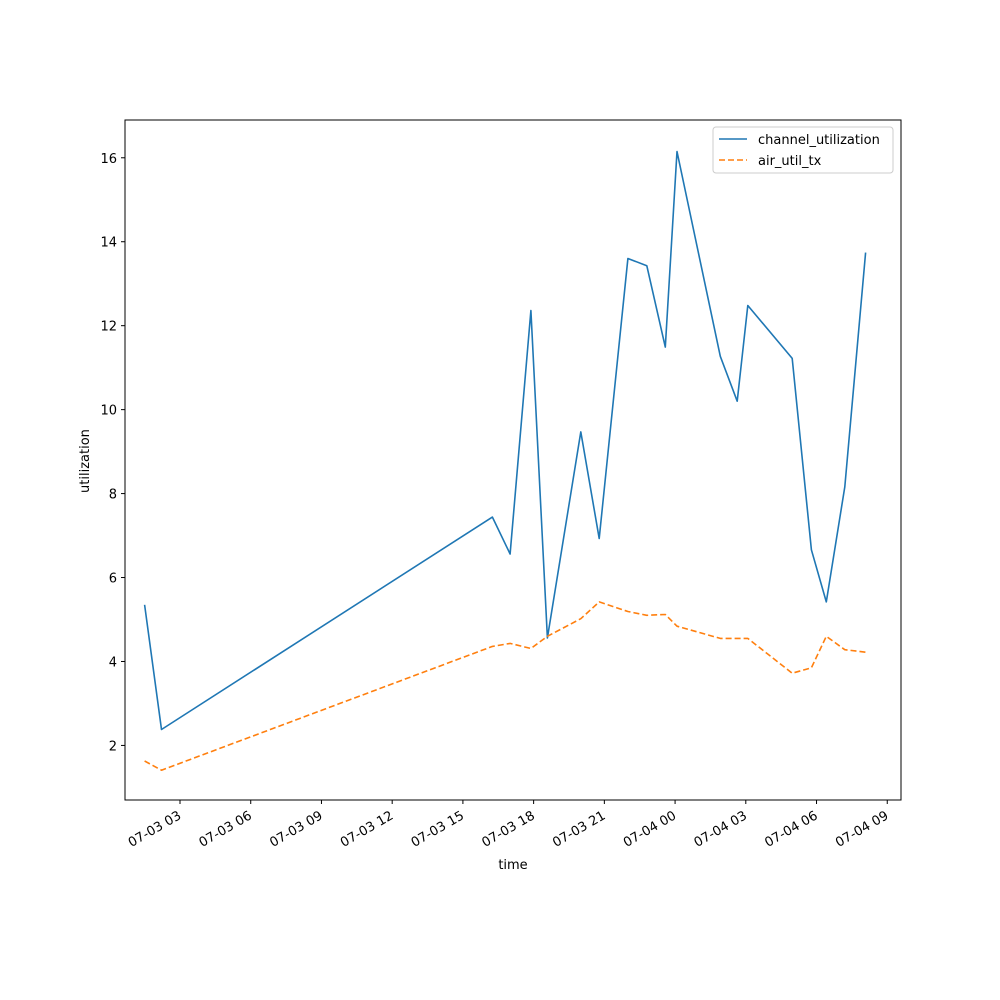 The width and height of the screenshot is (1000, 1000). I want to click on y-tick-label: 10, so click(108, 411).